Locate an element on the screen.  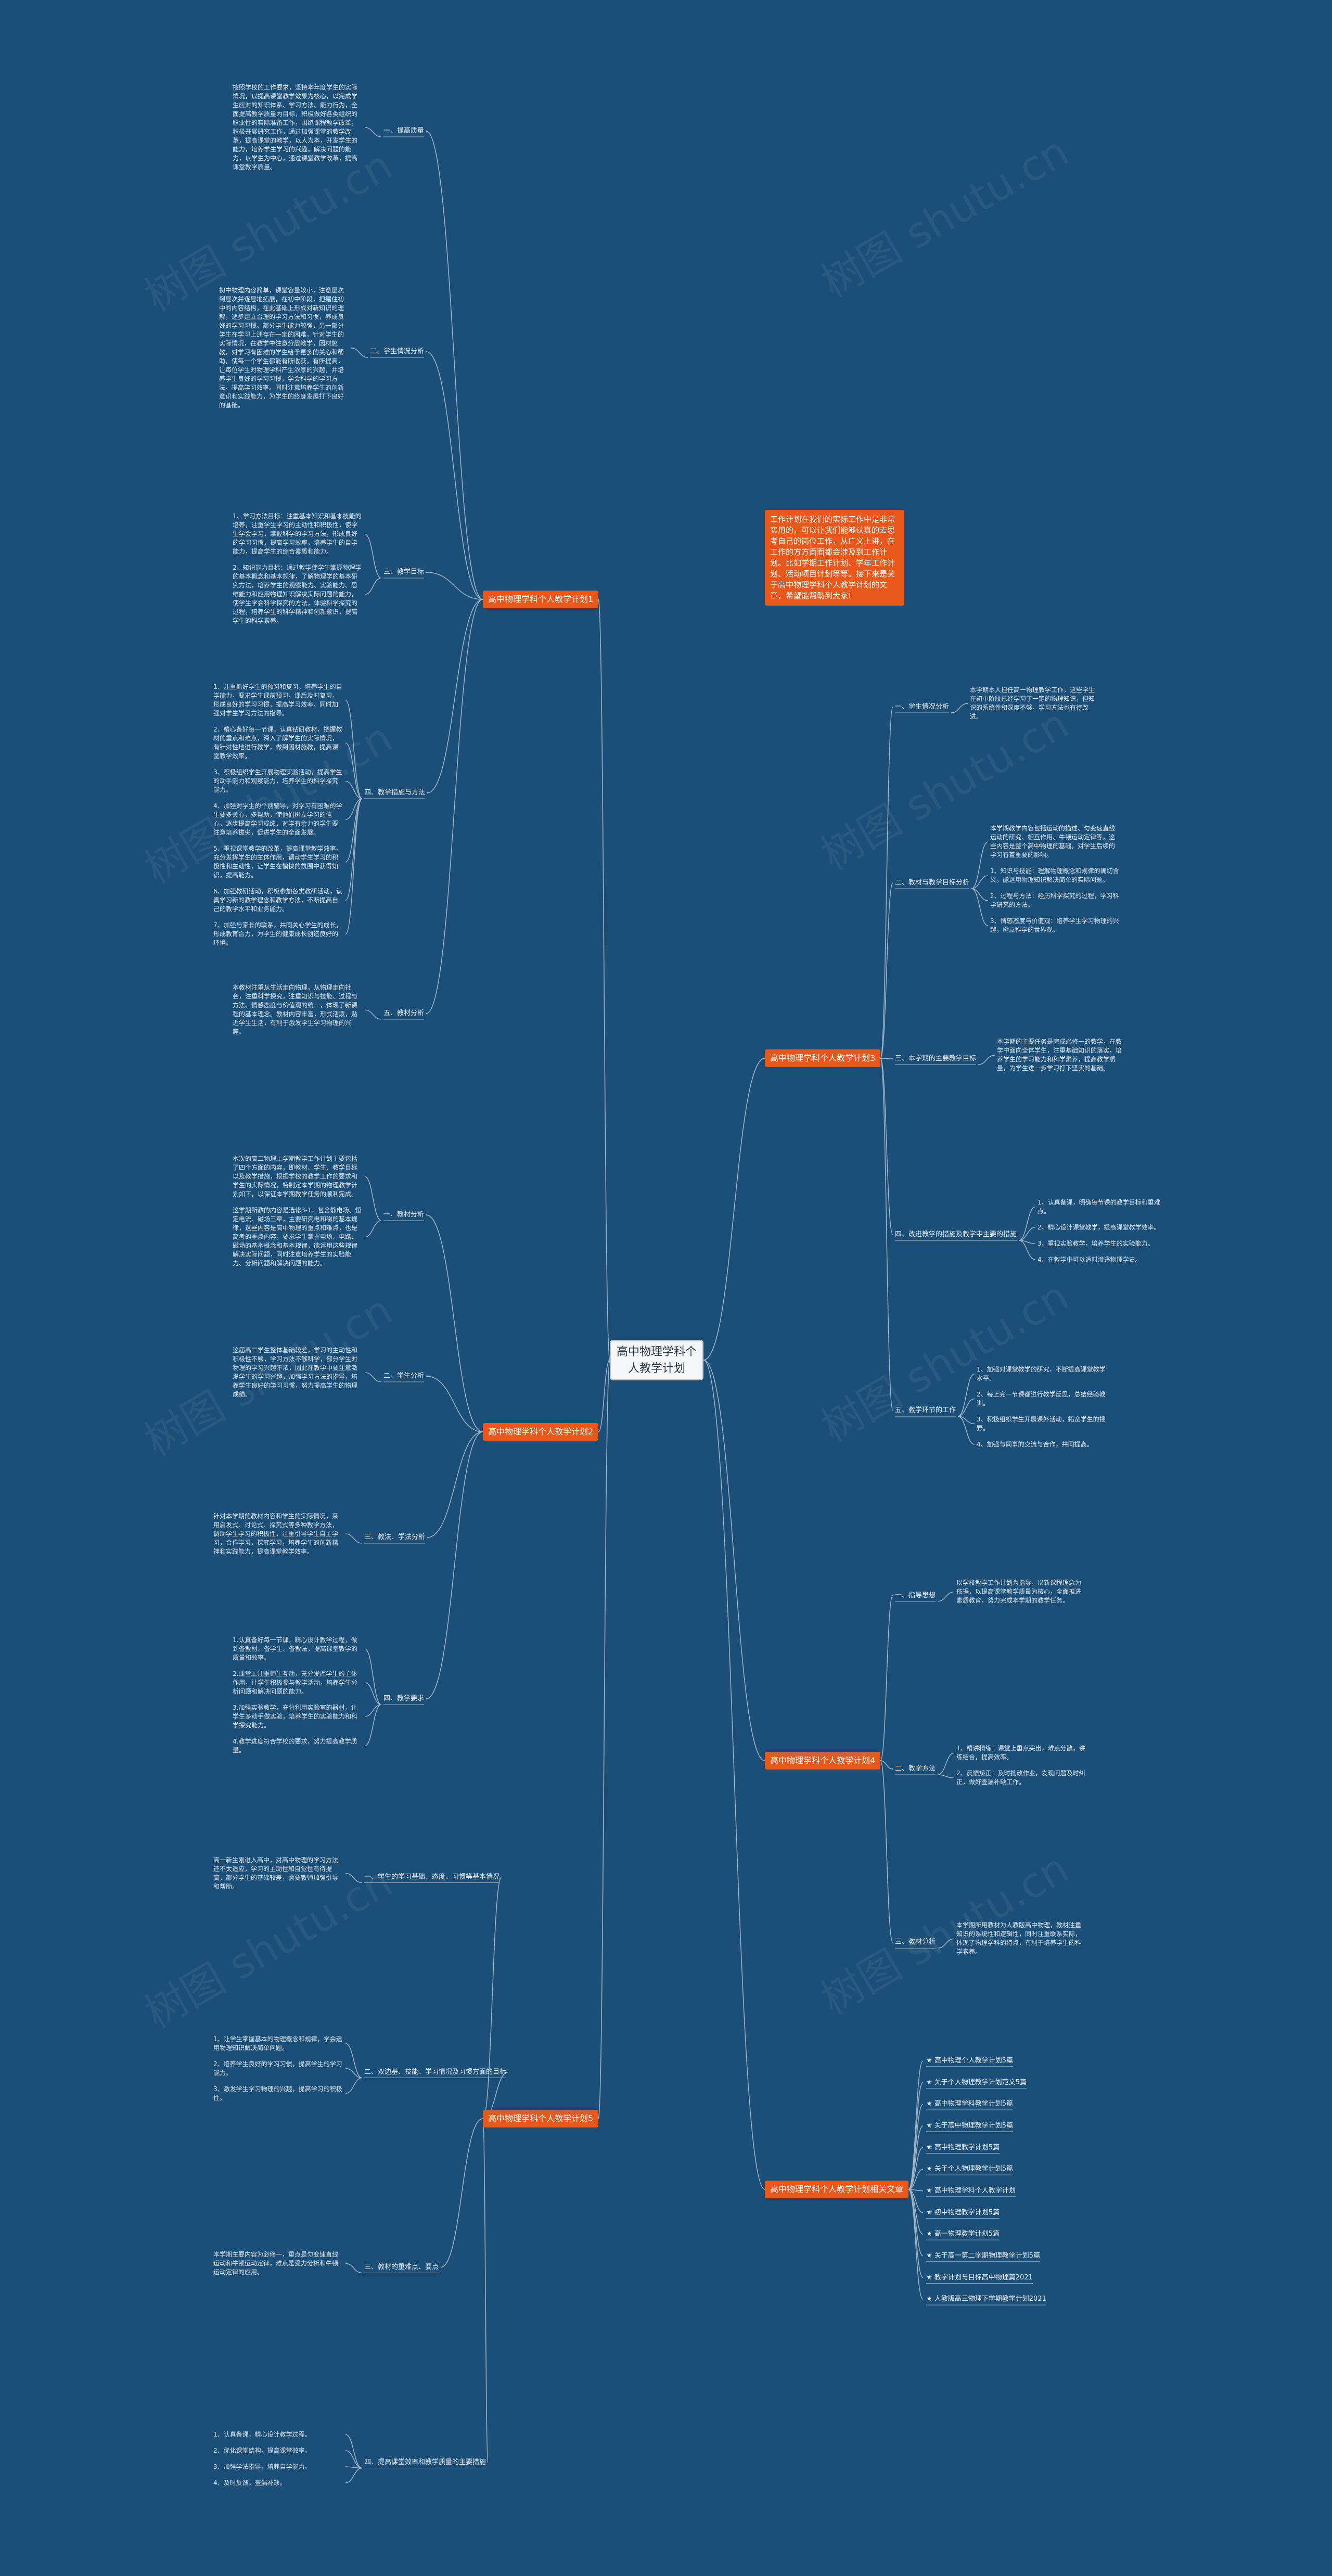
leaf-text: 2、精心设计课堂教学，提高课堂教学效率。 is located at coordinates (1099, 1227).